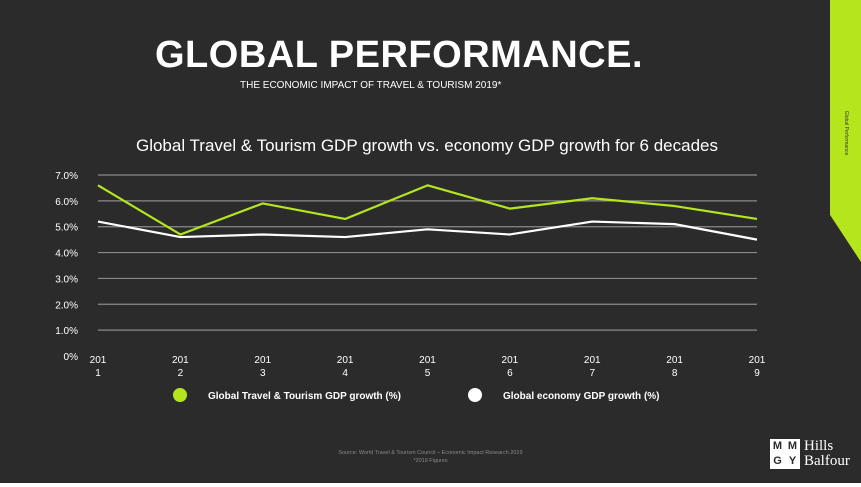 The image size is (861, 487). Describe the element at coordinates (777, 461) in the screenshot. I see `logo-letter: G` at that location.